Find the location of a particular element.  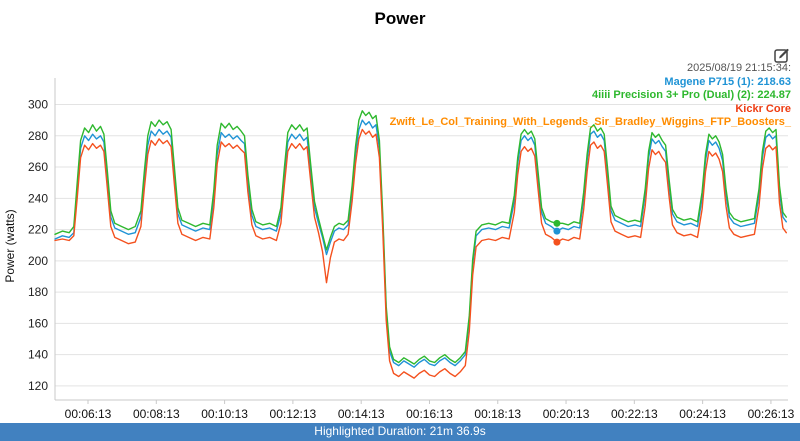

svg-text: 00:12:13 is located at coordinates (293, 414).